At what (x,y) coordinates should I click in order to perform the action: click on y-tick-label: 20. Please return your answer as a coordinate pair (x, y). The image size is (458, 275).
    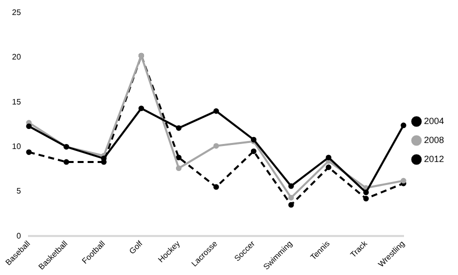
    Looking at the image, I should click on (17, 57).